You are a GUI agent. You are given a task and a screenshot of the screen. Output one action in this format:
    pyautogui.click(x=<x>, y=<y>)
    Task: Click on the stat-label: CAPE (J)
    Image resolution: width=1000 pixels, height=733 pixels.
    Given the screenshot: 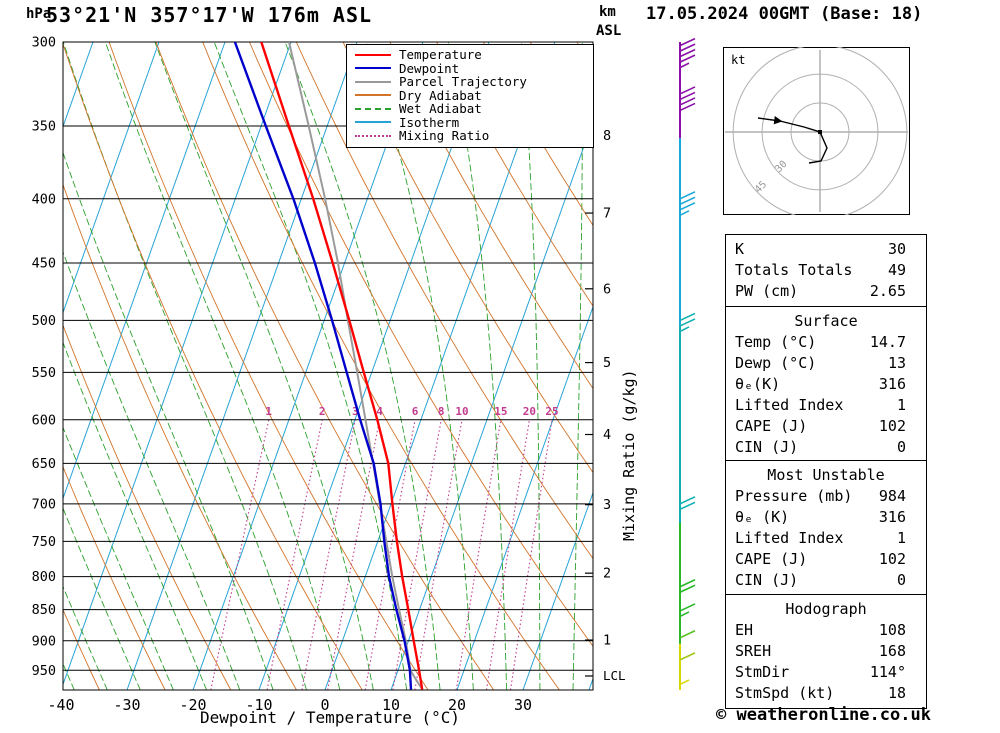 What is the action you would take?
    pyautogui.click(x=771, y=559)
    